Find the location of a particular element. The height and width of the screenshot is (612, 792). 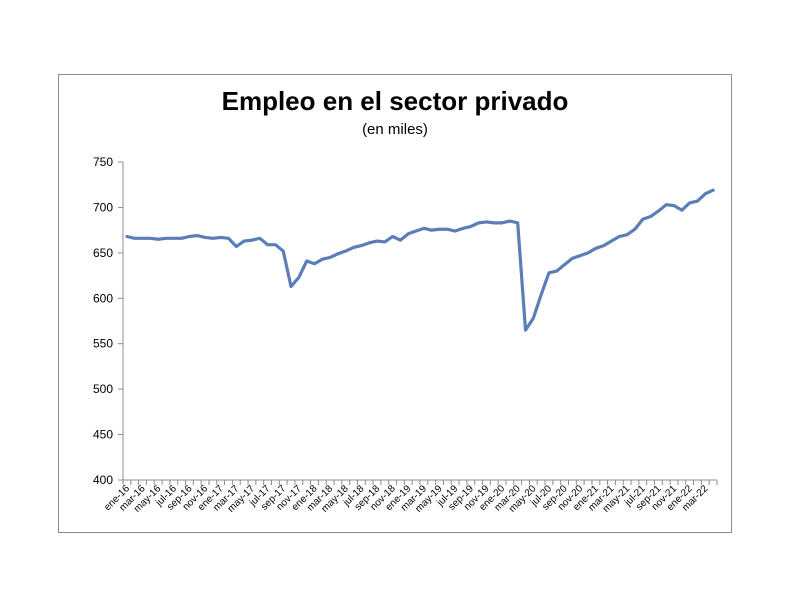

y-tick-label: 700 is located at coordinates (103, 207).